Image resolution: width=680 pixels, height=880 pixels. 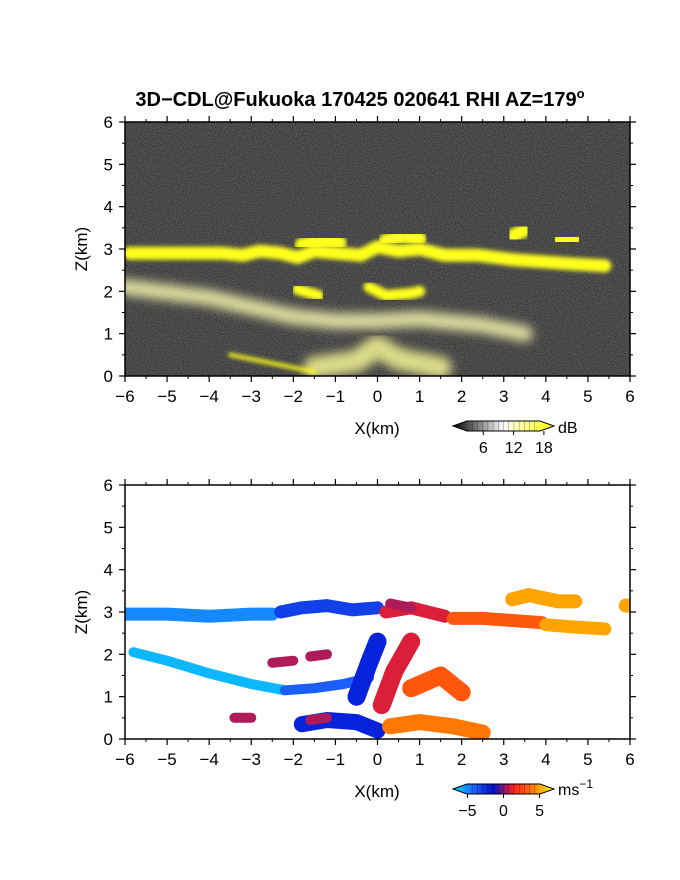 What do you see at coordinates (108, 376) in the screenshot?
I see `top-ytick-label: 0` at bounding box center [108, 376].